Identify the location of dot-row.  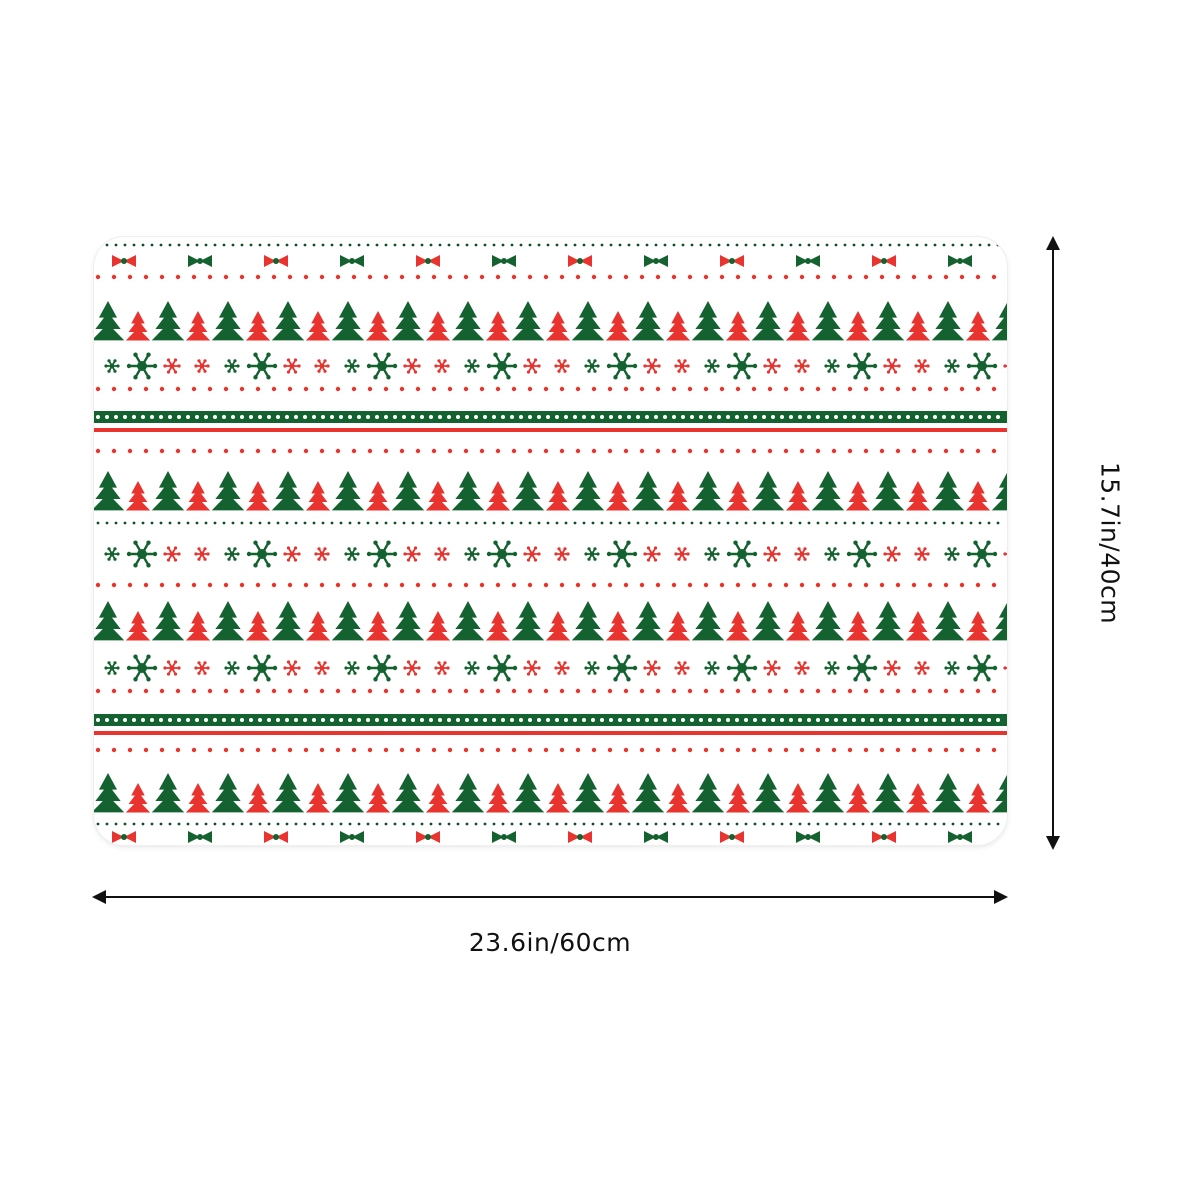
(548, 824).